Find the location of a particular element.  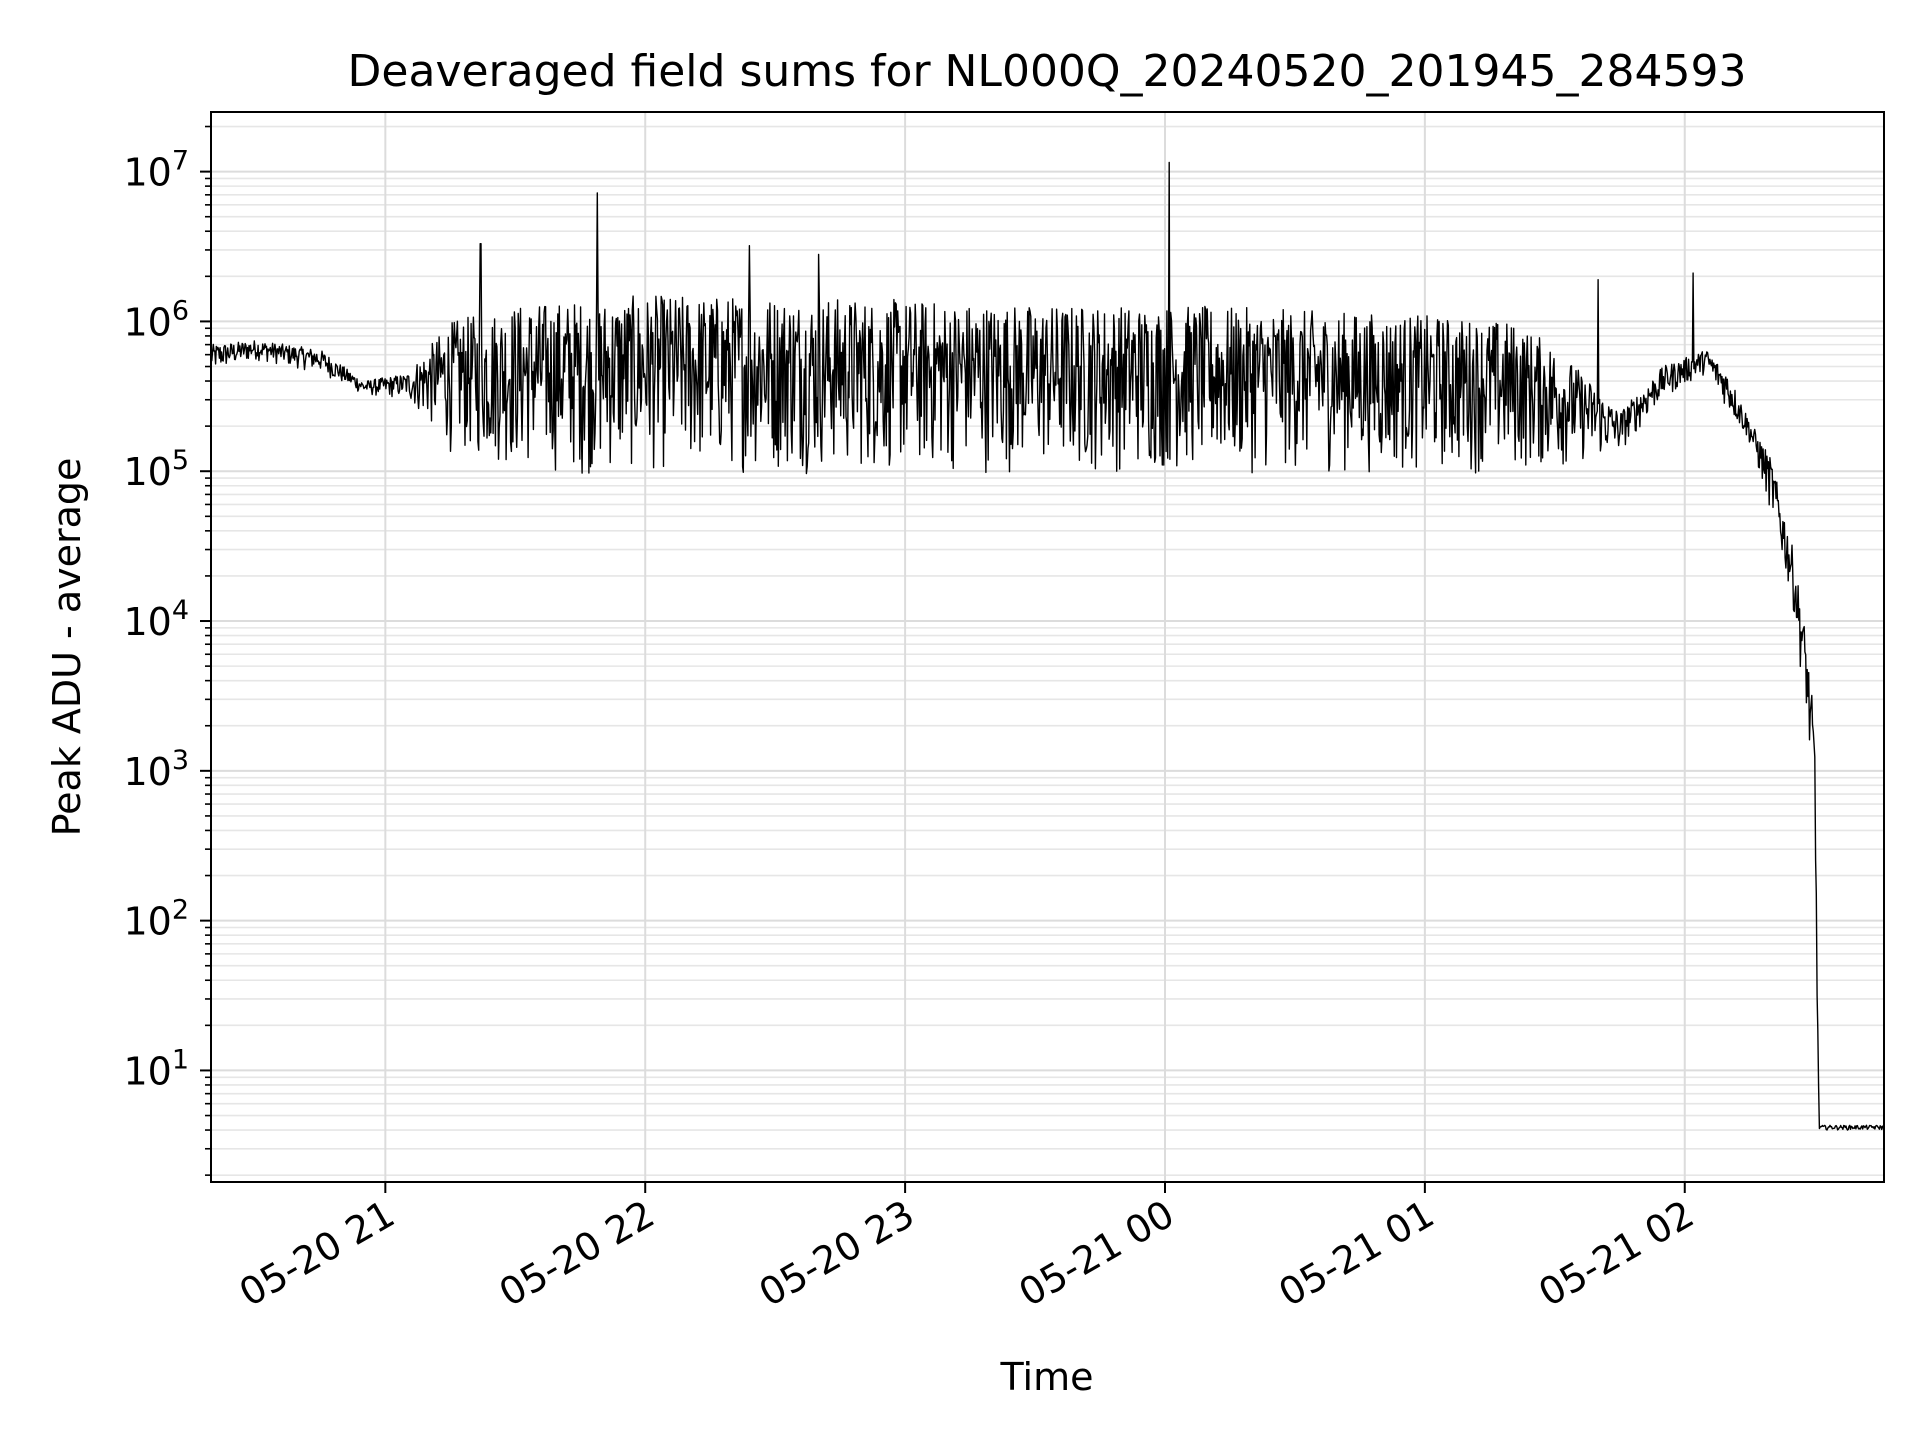

y-tick-label: 101 is located at coordinates (156, 1068).